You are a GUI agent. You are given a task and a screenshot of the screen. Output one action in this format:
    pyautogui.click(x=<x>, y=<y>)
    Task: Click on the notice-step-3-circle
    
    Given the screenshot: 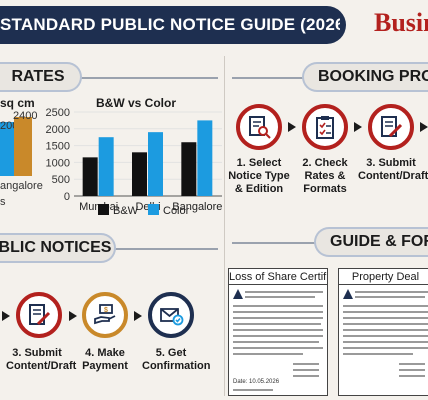 What is the action you would take?
    pyautogui.click(x=39, y=315)
    